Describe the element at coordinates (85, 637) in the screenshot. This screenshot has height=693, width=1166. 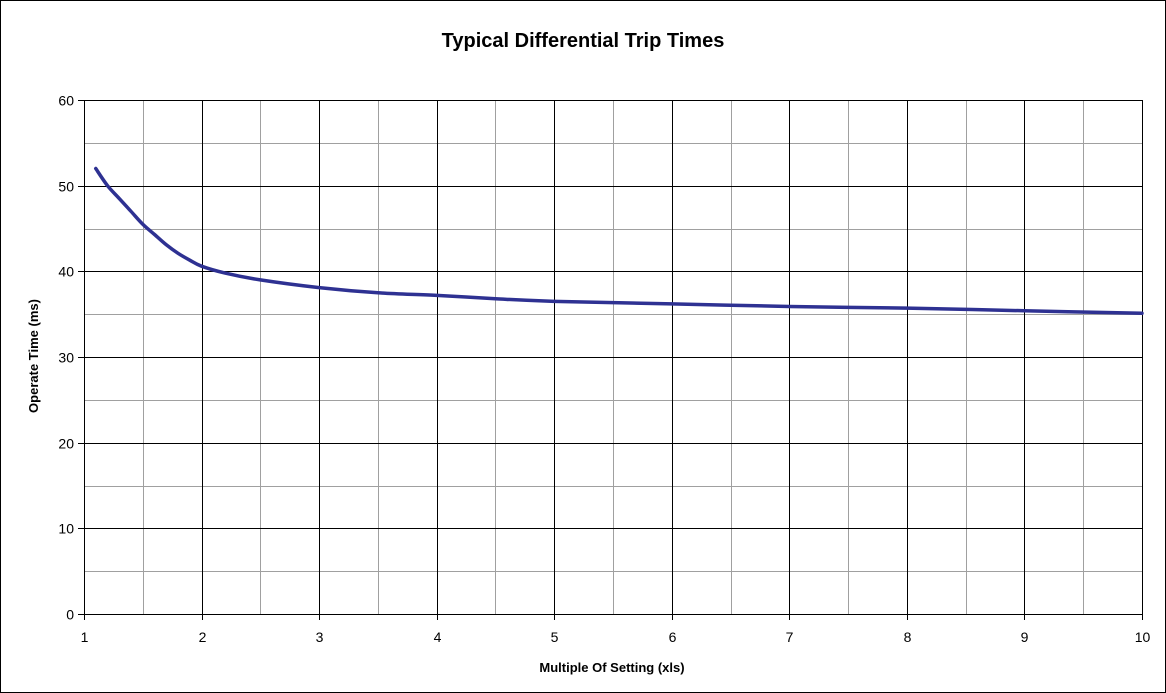
I see `x-tick-label: 1` at that location.